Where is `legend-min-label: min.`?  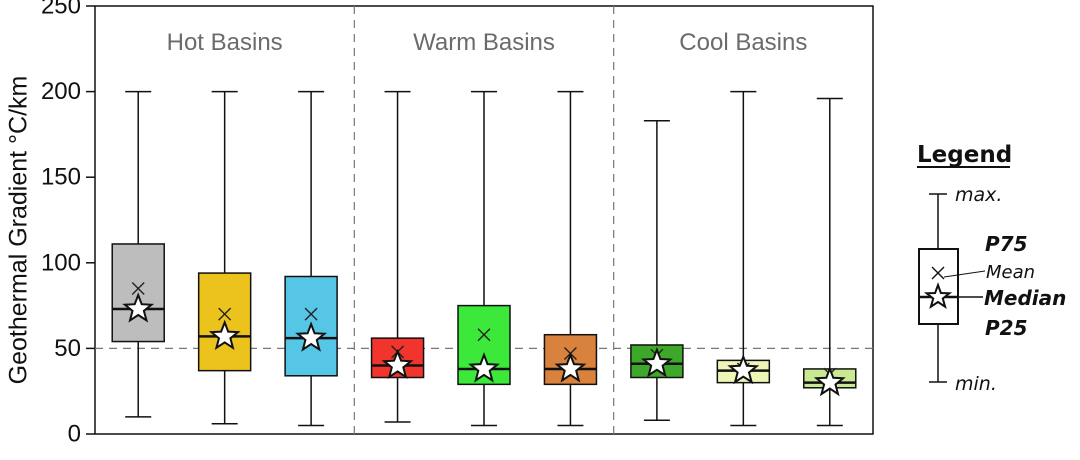 legend-min-label: min. is located at coordinates (976, 384).